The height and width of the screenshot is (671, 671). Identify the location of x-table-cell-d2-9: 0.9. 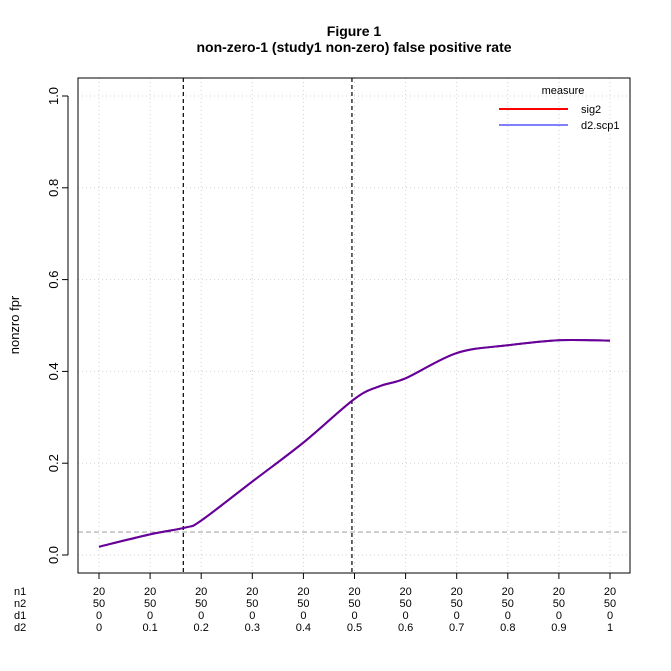
(558, 628).